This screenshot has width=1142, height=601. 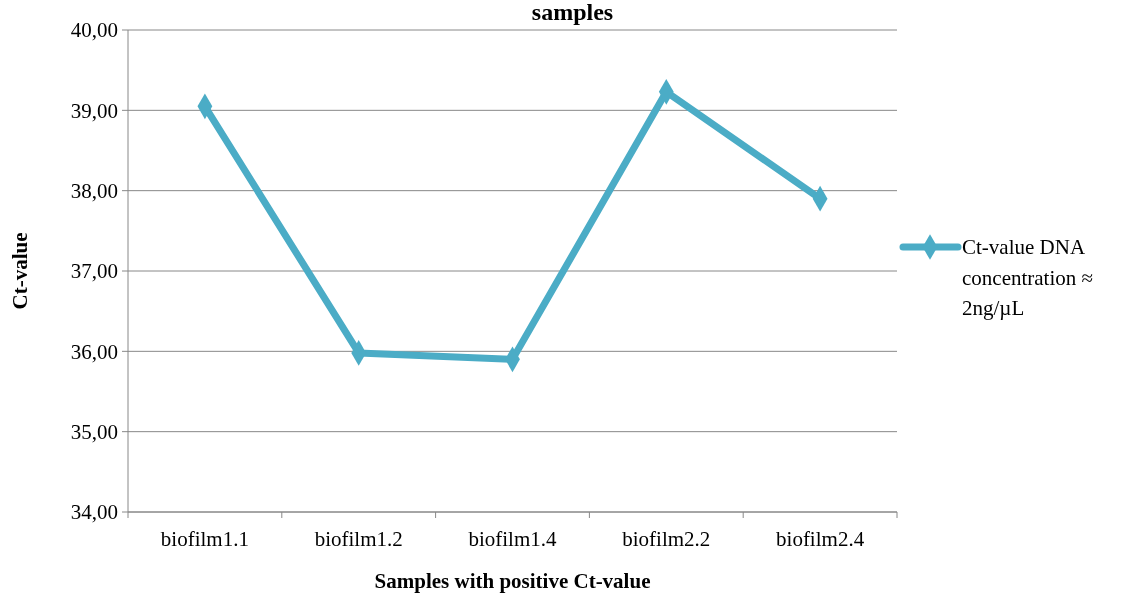 I want to click on y-tick-label: 34,00, so click(x=94, y=512).